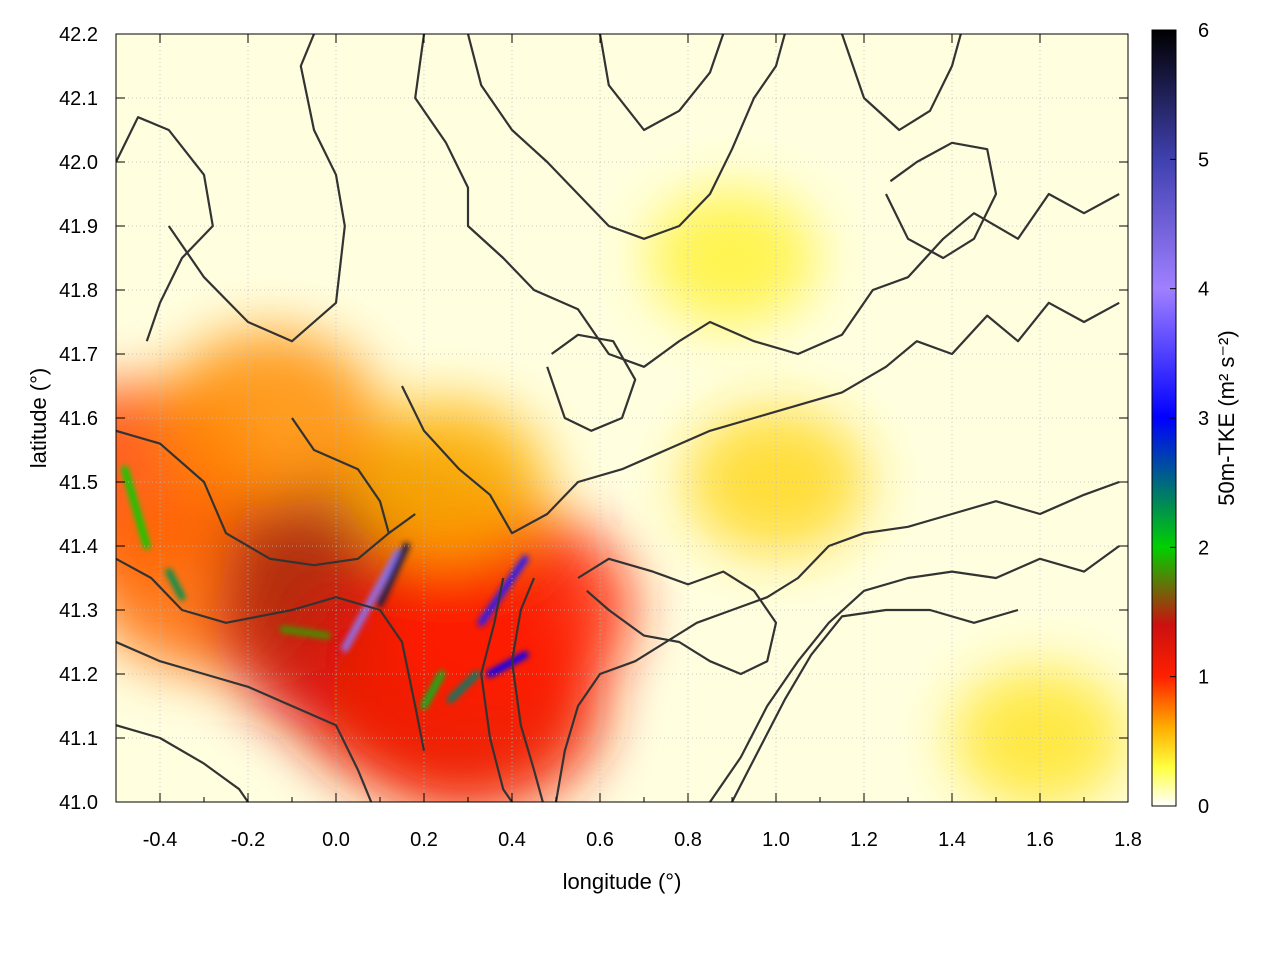  Describe the element at coordinates (78, 35) in the screenshot. I see `y-tick-label: 42.2` at that location.